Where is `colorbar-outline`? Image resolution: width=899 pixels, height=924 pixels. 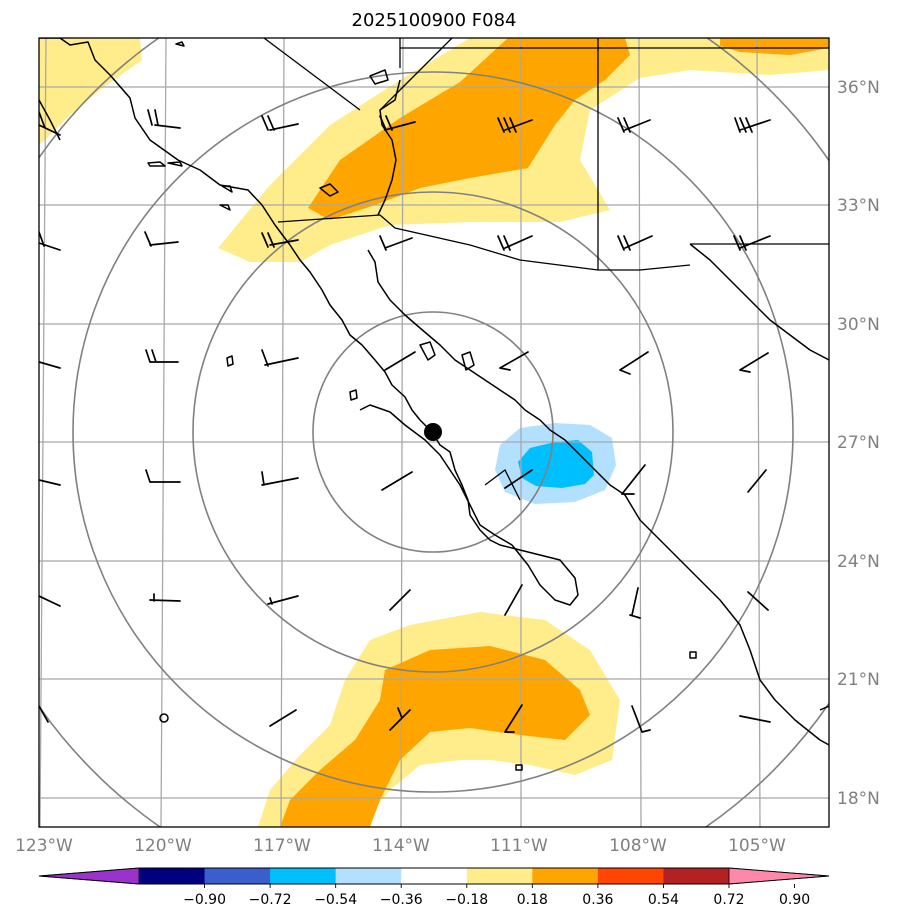
colorbar-outline is located at coordinates (434, 876).